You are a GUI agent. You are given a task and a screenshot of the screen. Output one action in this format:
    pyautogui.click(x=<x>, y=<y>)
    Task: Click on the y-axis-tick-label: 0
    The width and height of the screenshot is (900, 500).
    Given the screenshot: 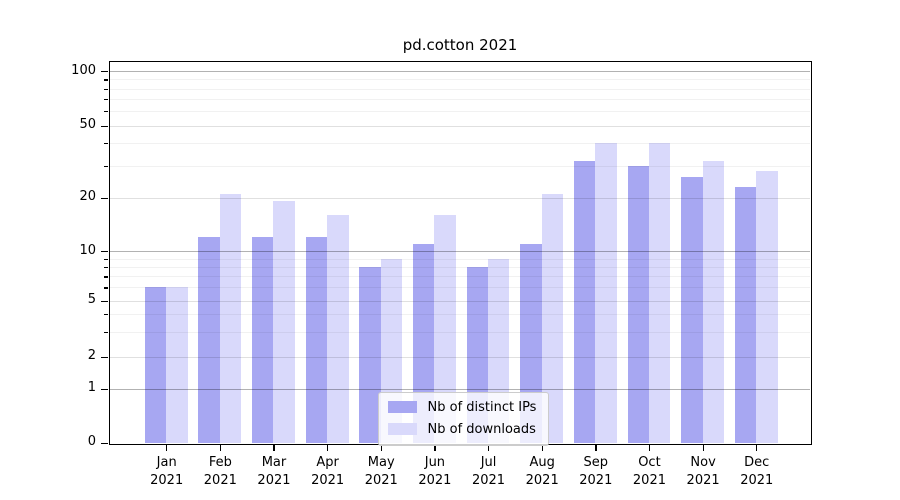 What is the action you would take?
    pyautogui.click(x=91, y=441)
    